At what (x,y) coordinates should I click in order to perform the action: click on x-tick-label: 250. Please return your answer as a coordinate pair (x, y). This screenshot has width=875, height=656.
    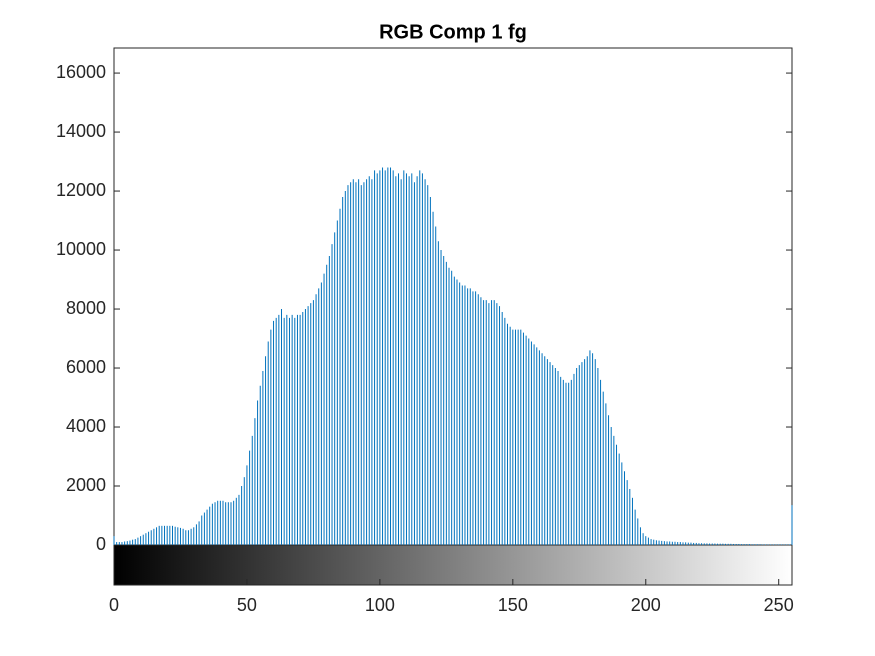
    Looking at the image, I should click on (779, 605).